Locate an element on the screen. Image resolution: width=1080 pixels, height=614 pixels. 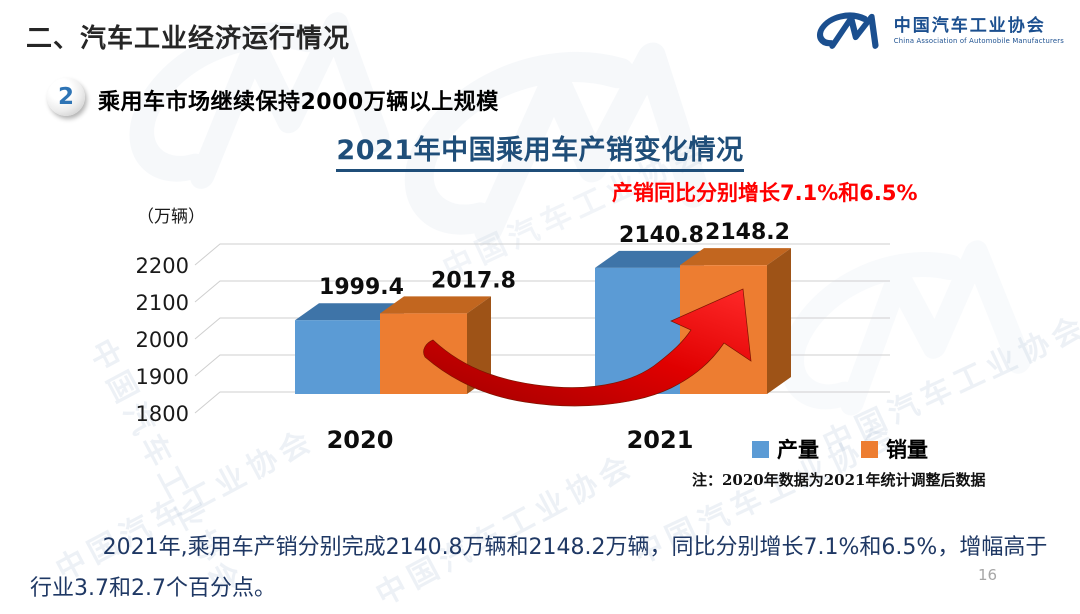
y-tick-1800: 1800 is located at coordinates (162, 414).